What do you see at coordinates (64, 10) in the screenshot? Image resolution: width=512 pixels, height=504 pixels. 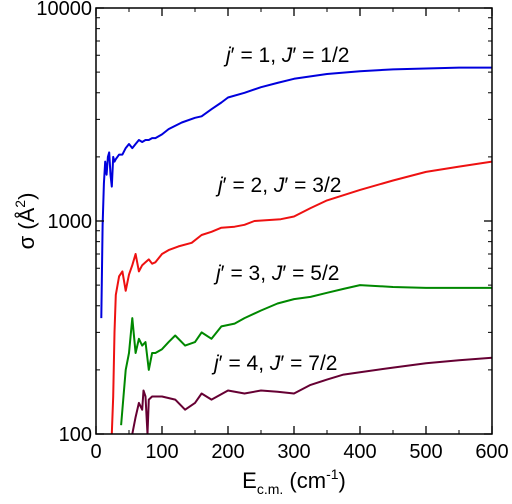 I see `y-tick-label: 10000` at bounding box center [64, 10].